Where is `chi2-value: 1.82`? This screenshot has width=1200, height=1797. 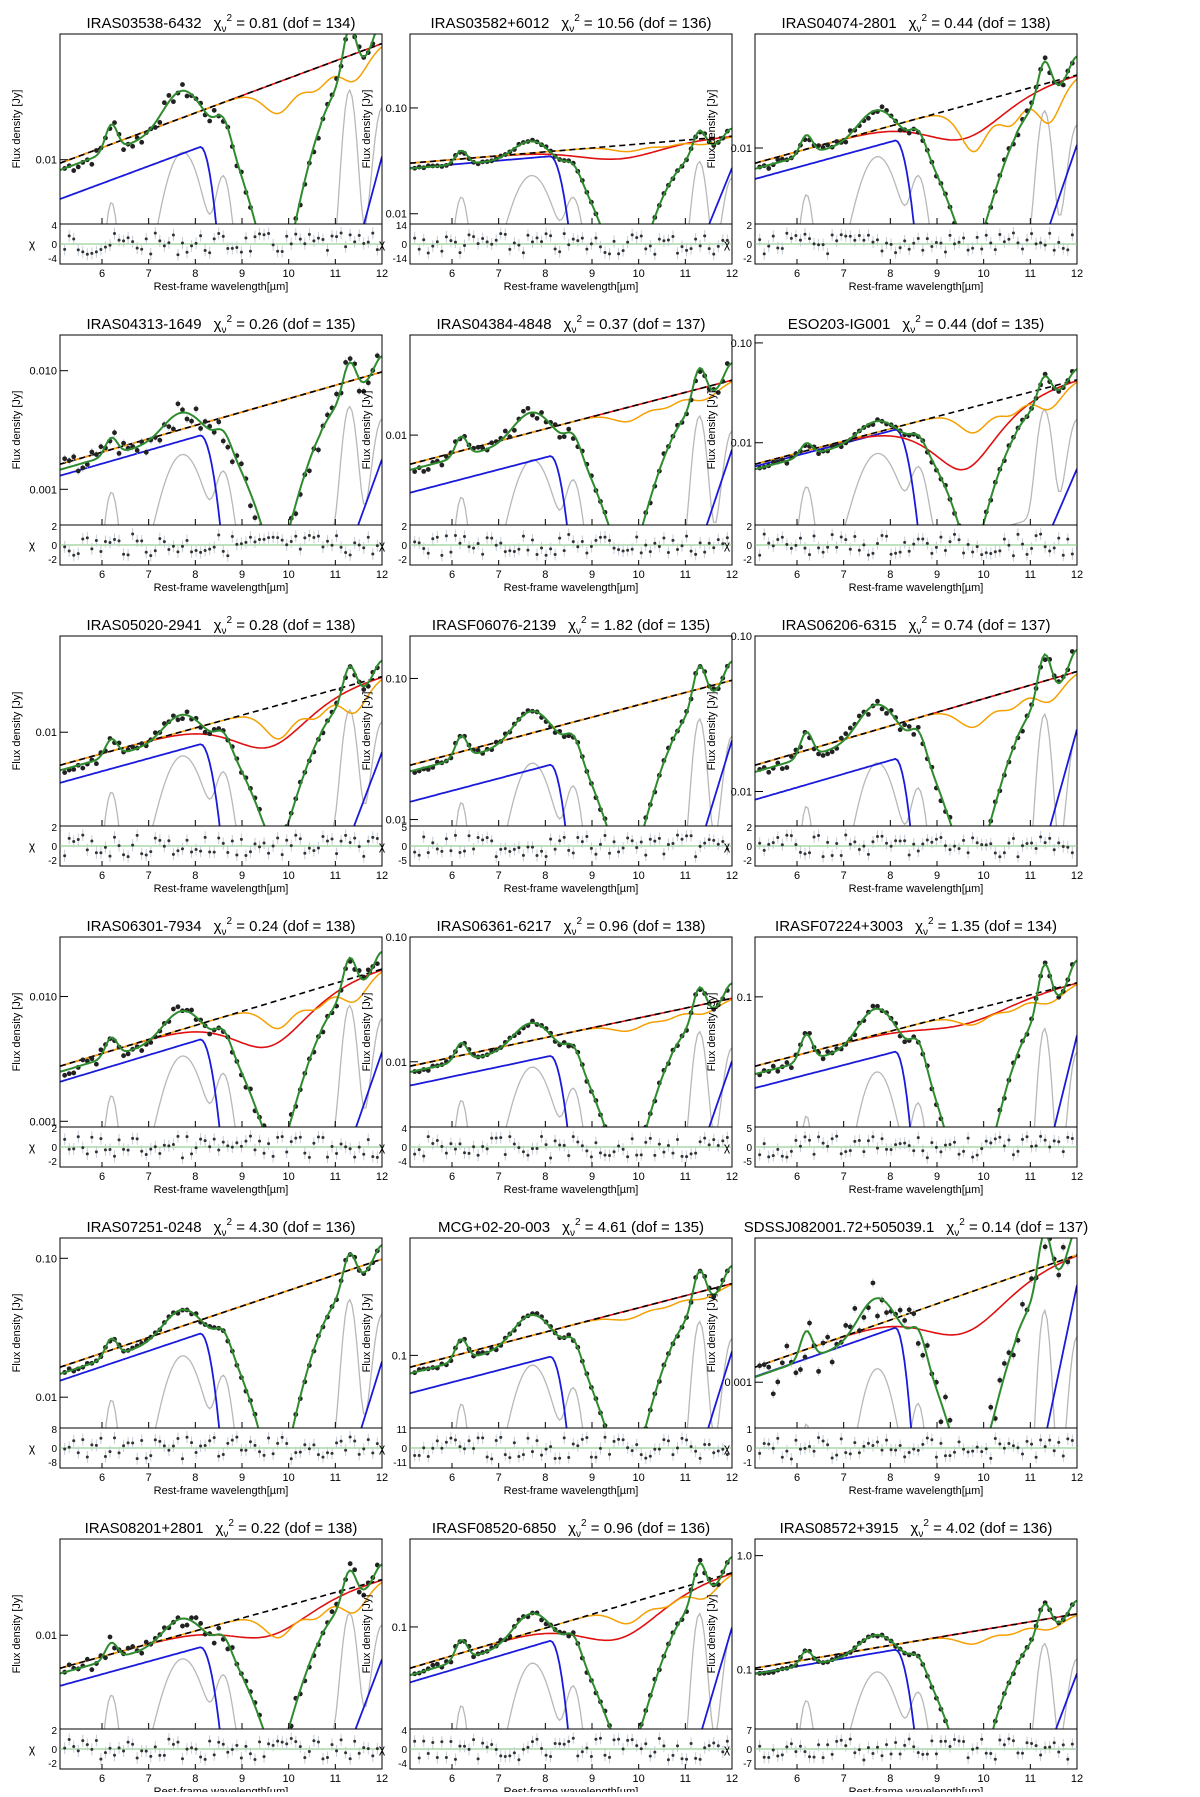
chi2-value: 1.82 is located at coordinates (618, 625).